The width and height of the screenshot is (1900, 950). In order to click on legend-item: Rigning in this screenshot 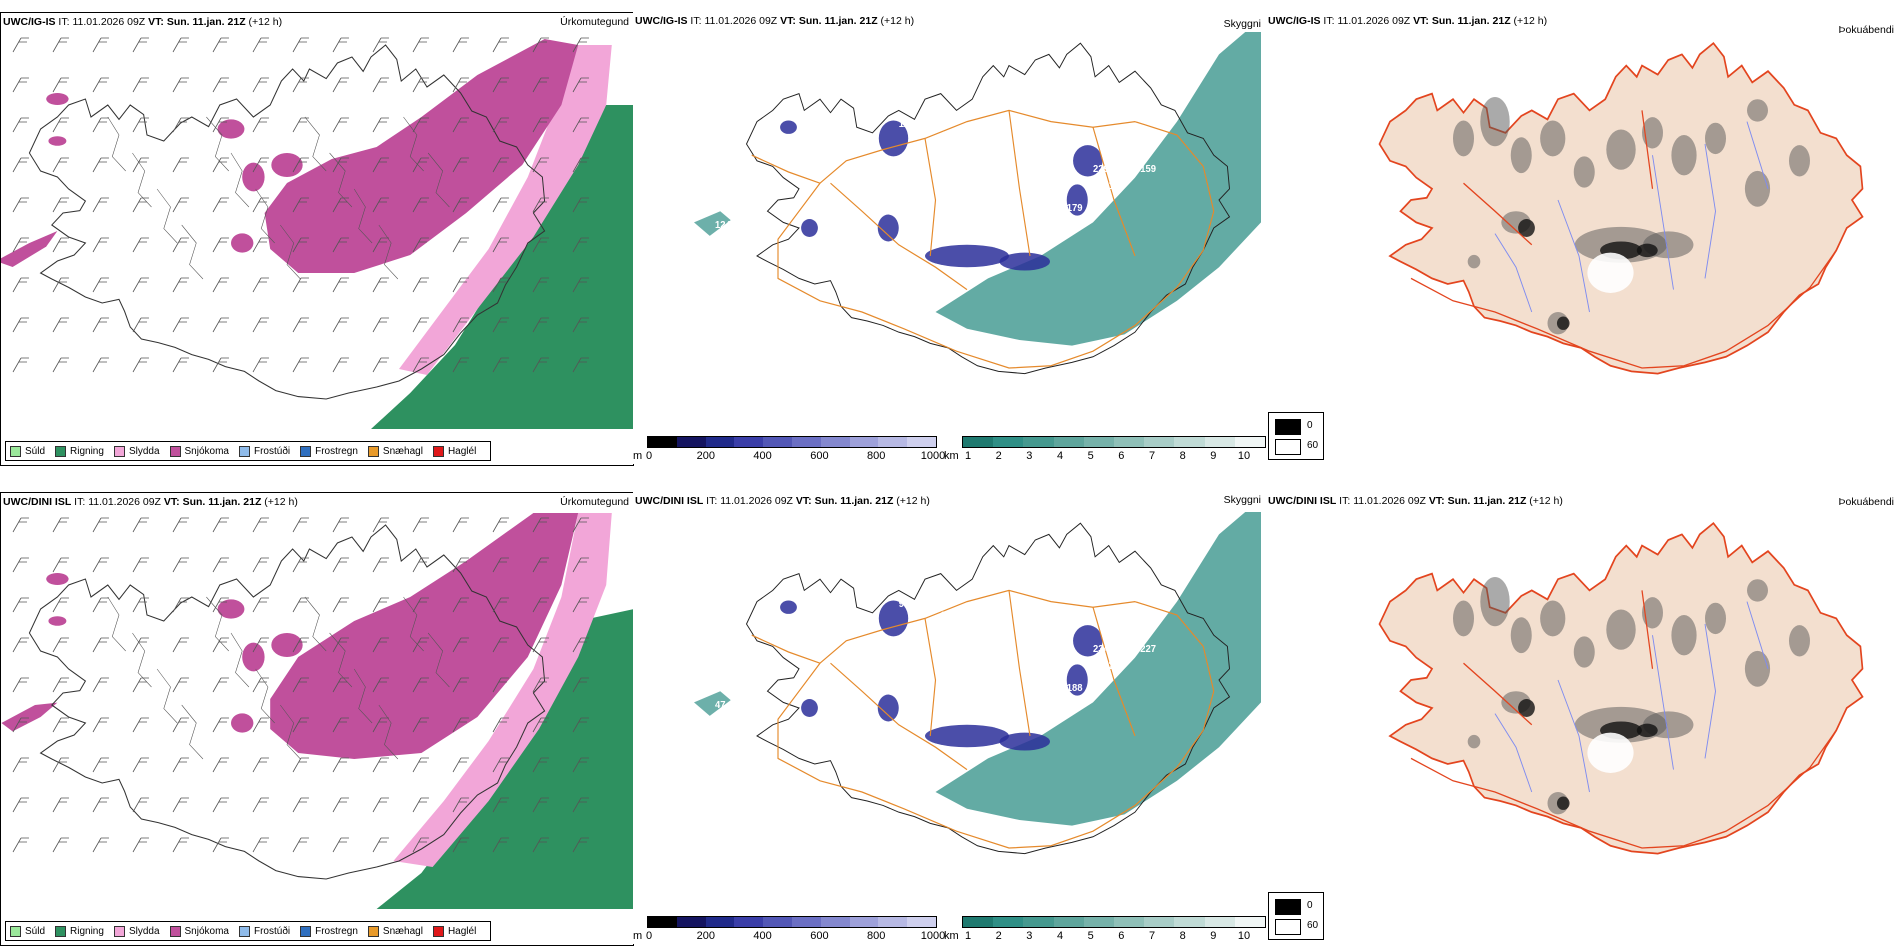, I will do `click(79, 451)`.